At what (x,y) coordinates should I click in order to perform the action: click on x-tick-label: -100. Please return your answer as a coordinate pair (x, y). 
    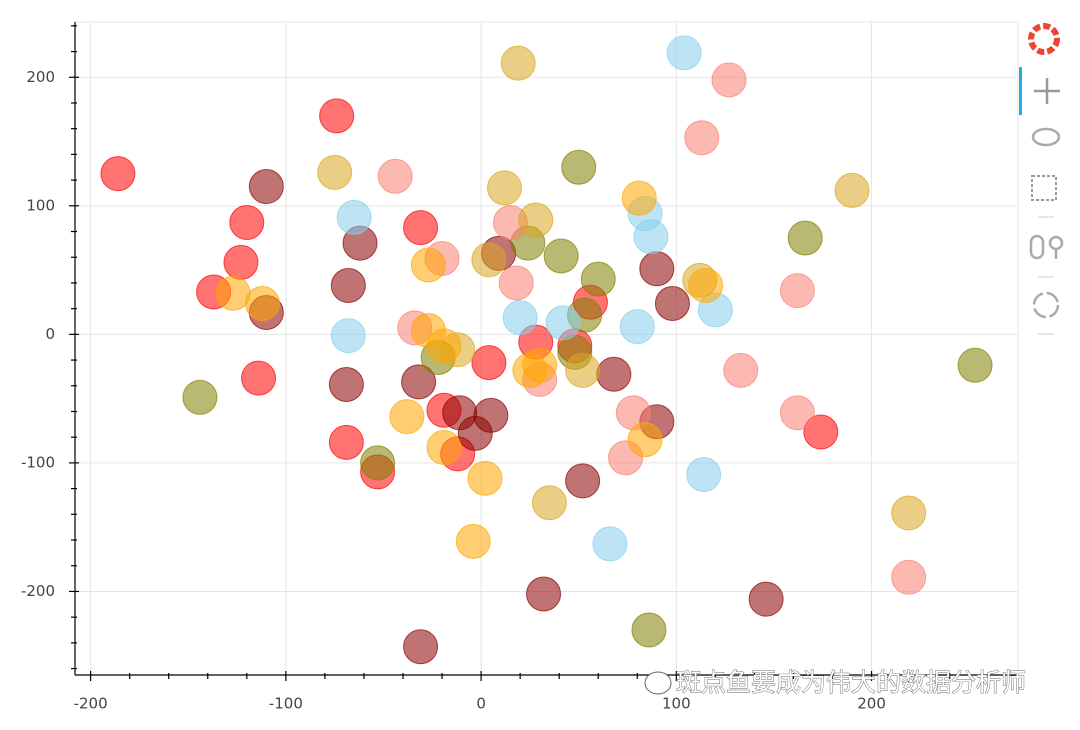
    Looking at the image, I should click on (286, 704).